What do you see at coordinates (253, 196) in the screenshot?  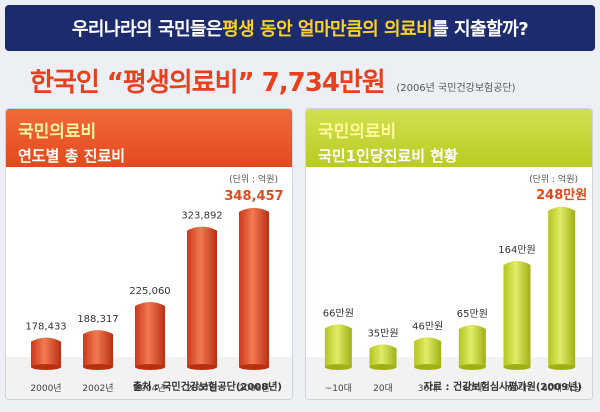 I see `data-label: 348,457` at bounding box center [253, 196].